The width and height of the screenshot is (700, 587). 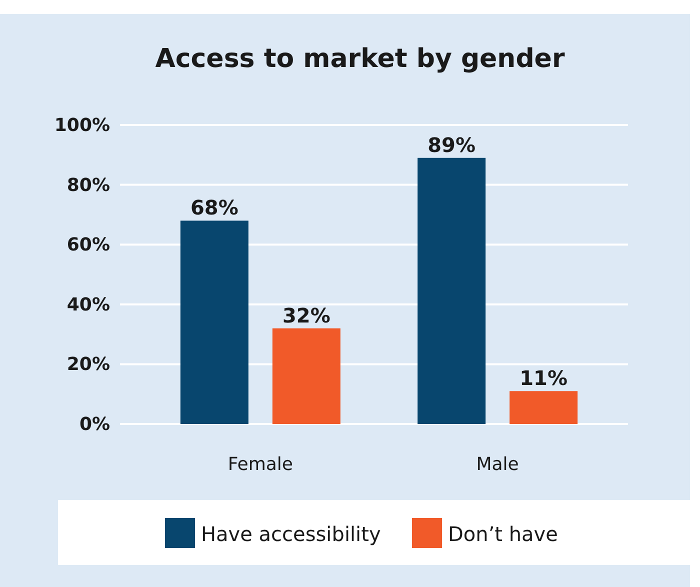 What do you see at coordinates (88, 185) in the screenshot?
I see `y-tick-label: 80%` at bounding box center [88, 185].